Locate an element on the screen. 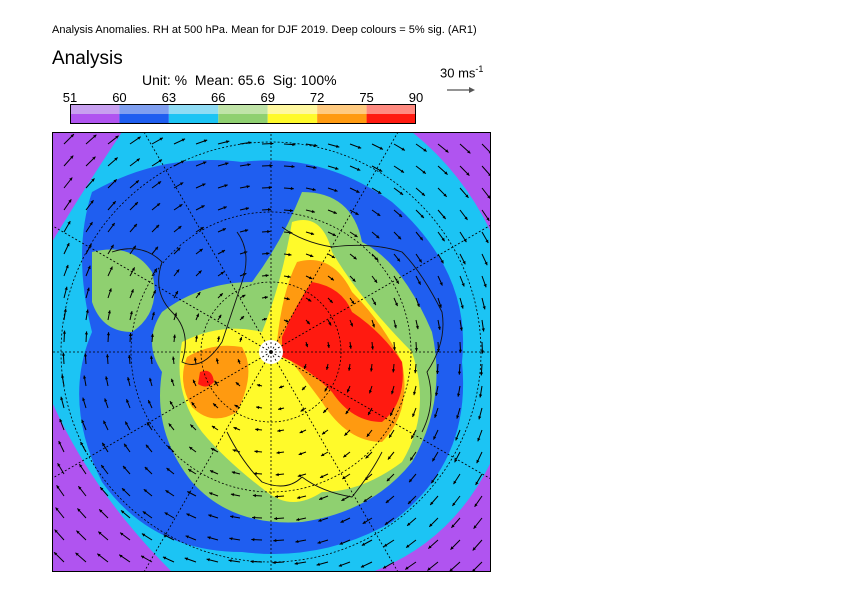 The width and height of the screenshot is (842, 596). colorbar-tick-label: 60 is located at coordinates (119, 97).